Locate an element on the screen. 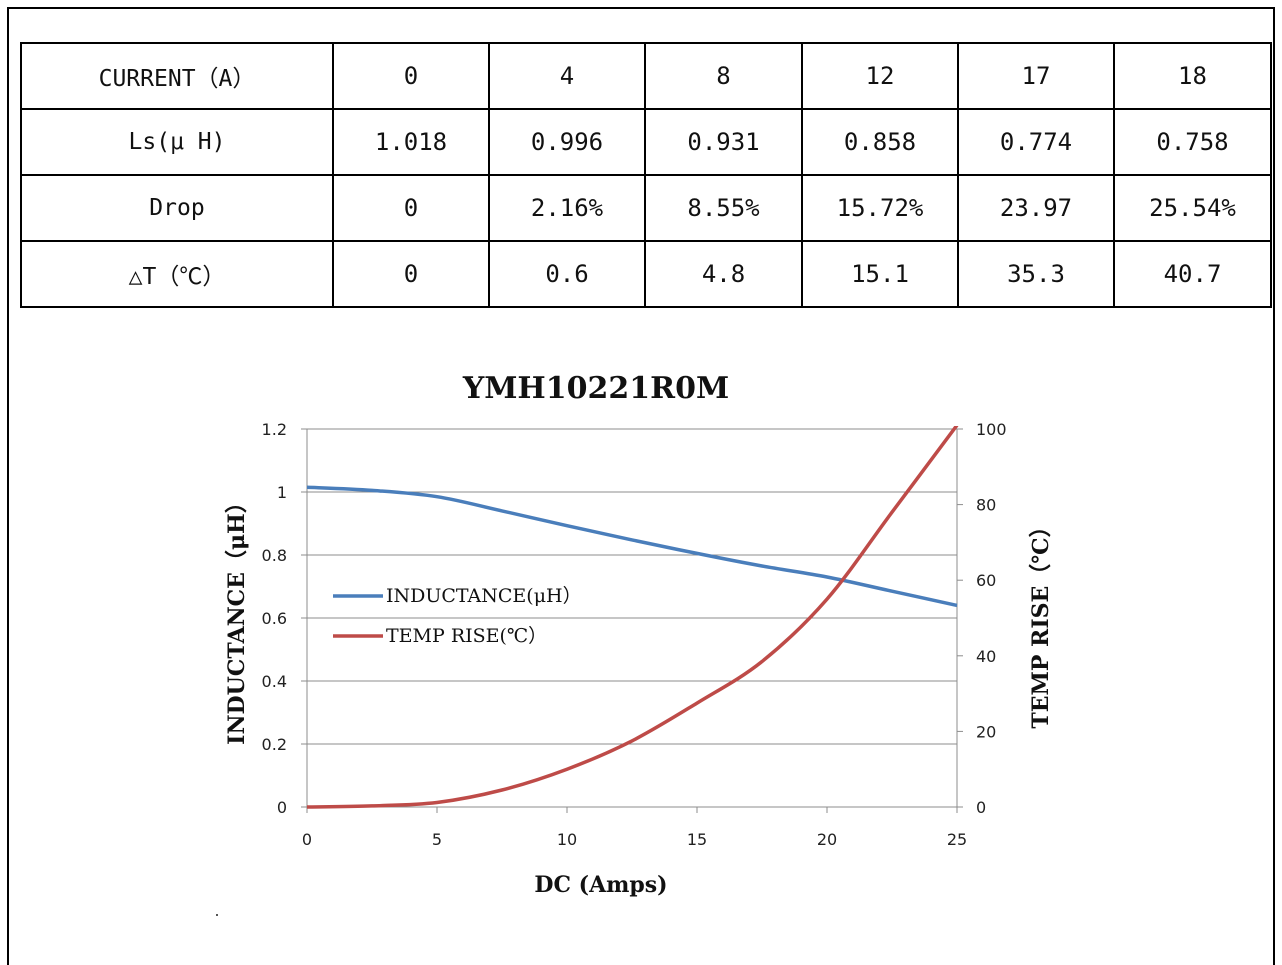  table-cell: 4.8 is located at coordinates (723, 274).